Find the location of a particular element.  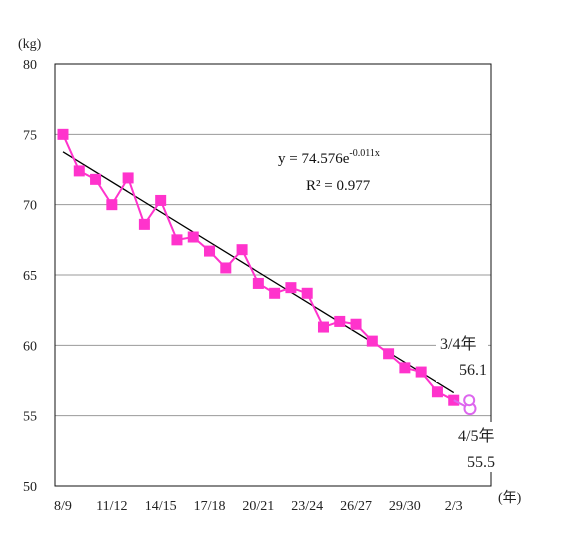

annotation-label-1: 3/4年 is located at coordinates (458, 344).